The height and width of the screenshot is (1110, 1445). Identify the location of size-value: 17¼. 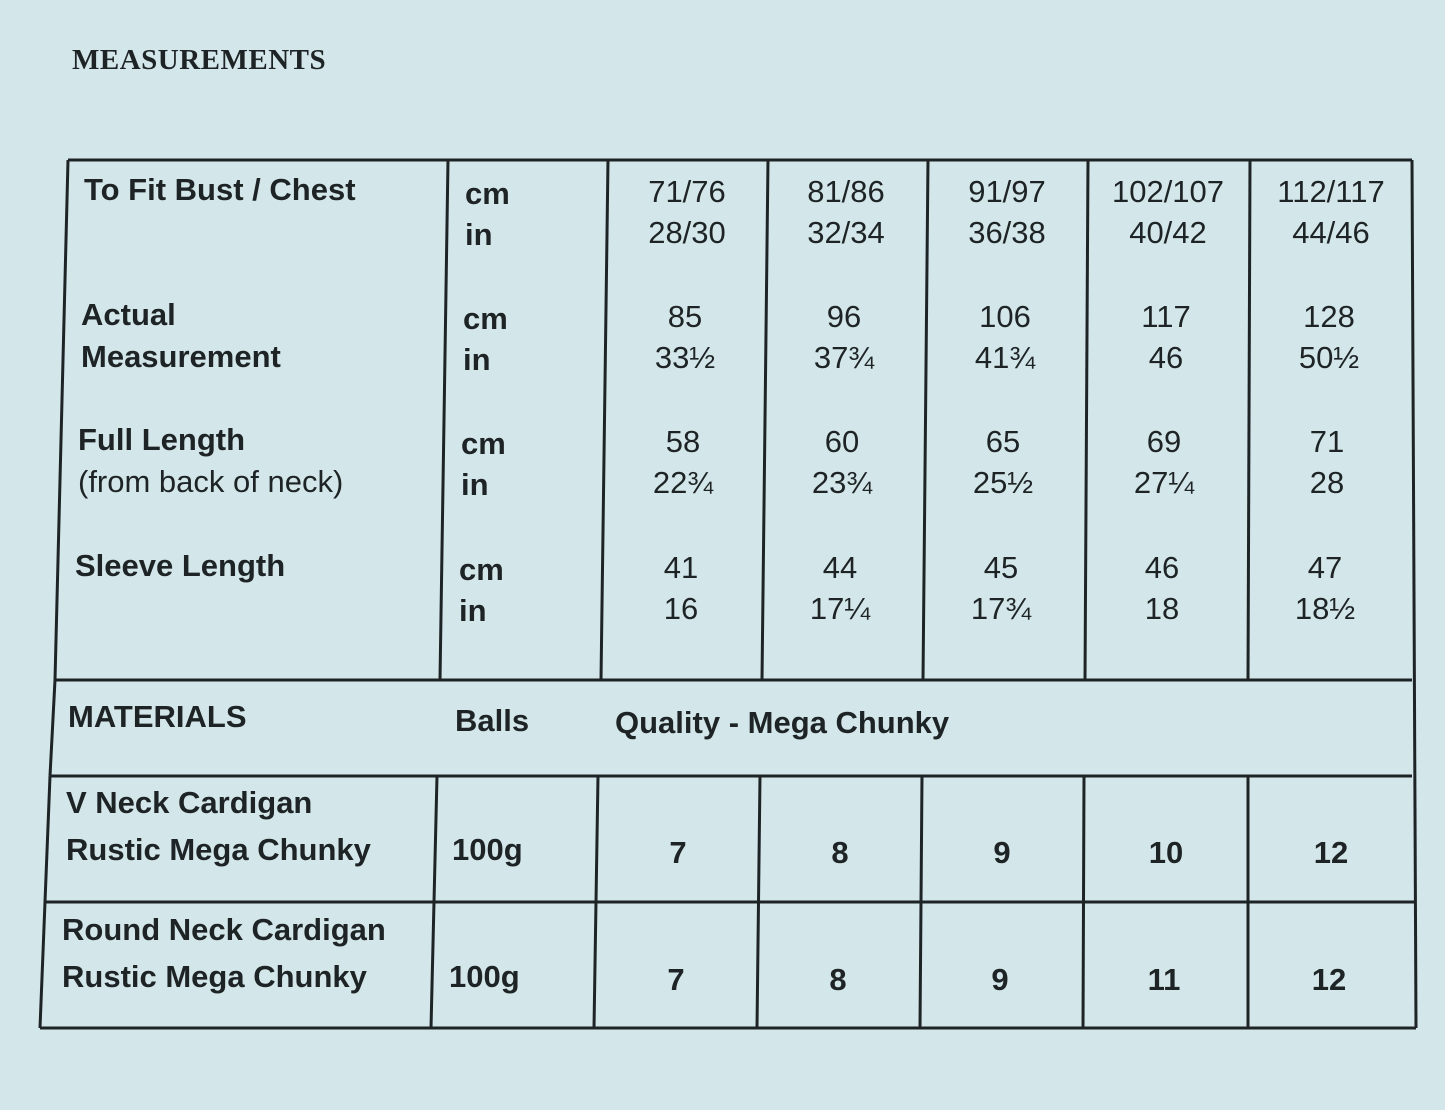
(840, 608).